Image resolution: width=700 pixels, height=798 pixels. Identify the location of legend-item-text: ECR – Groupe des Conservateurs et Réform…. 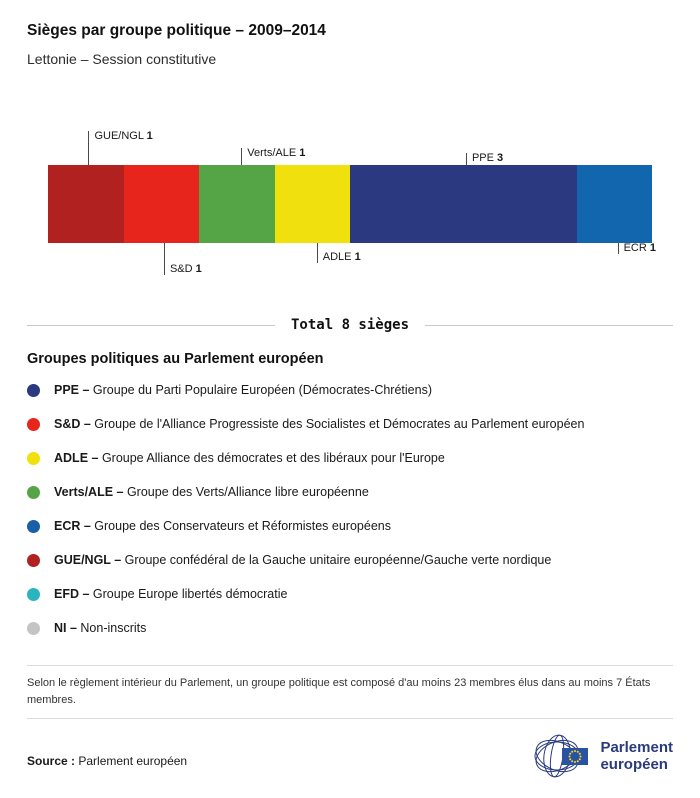
(222, 526).